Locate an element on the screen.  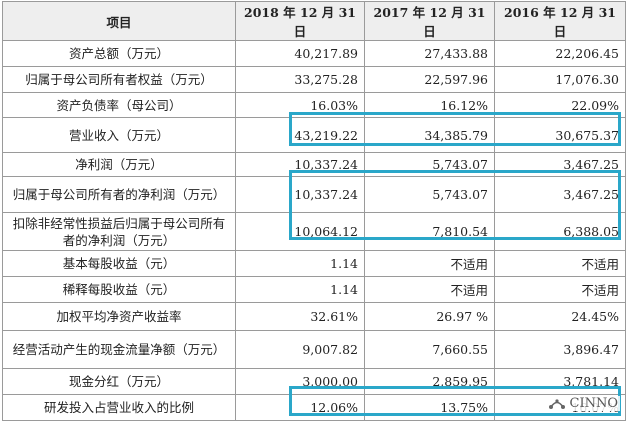
cell-2017: 7,660.55 is located at coordinates (429, 349).